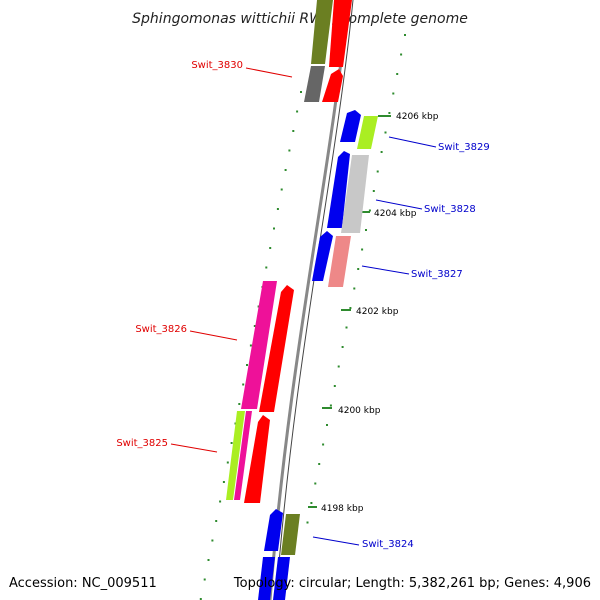 This screenshot has width=600, height=600. I want to click on kbp-label-4204: 4204 kbp, so click(395, 214).